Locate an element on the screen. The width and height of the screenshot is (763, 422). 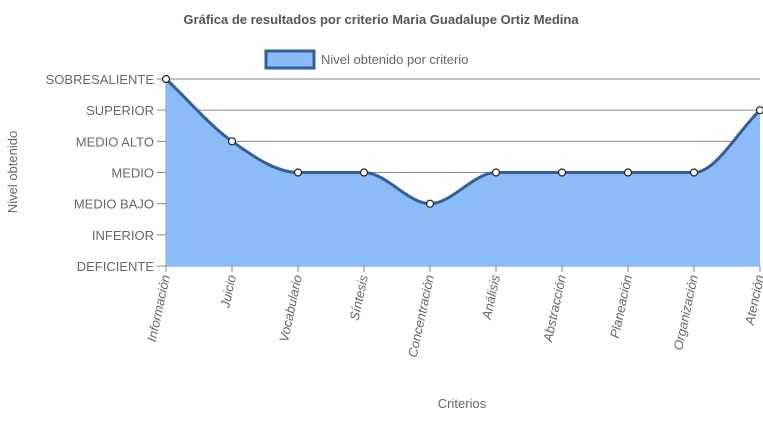
y-tick-label: MEDIO BAJO is located at coordinates (114, 204).